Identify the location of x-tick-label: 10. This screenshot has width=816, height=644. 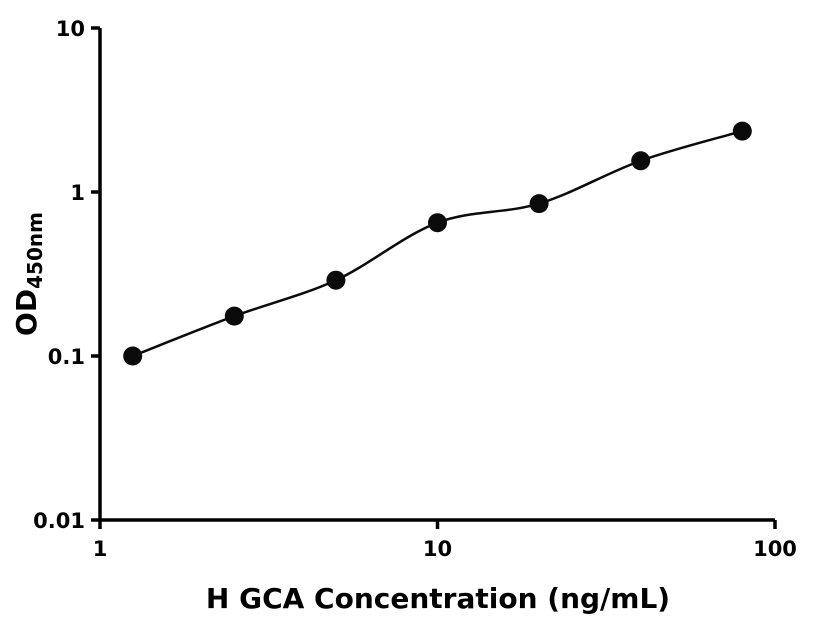
(437, 549).